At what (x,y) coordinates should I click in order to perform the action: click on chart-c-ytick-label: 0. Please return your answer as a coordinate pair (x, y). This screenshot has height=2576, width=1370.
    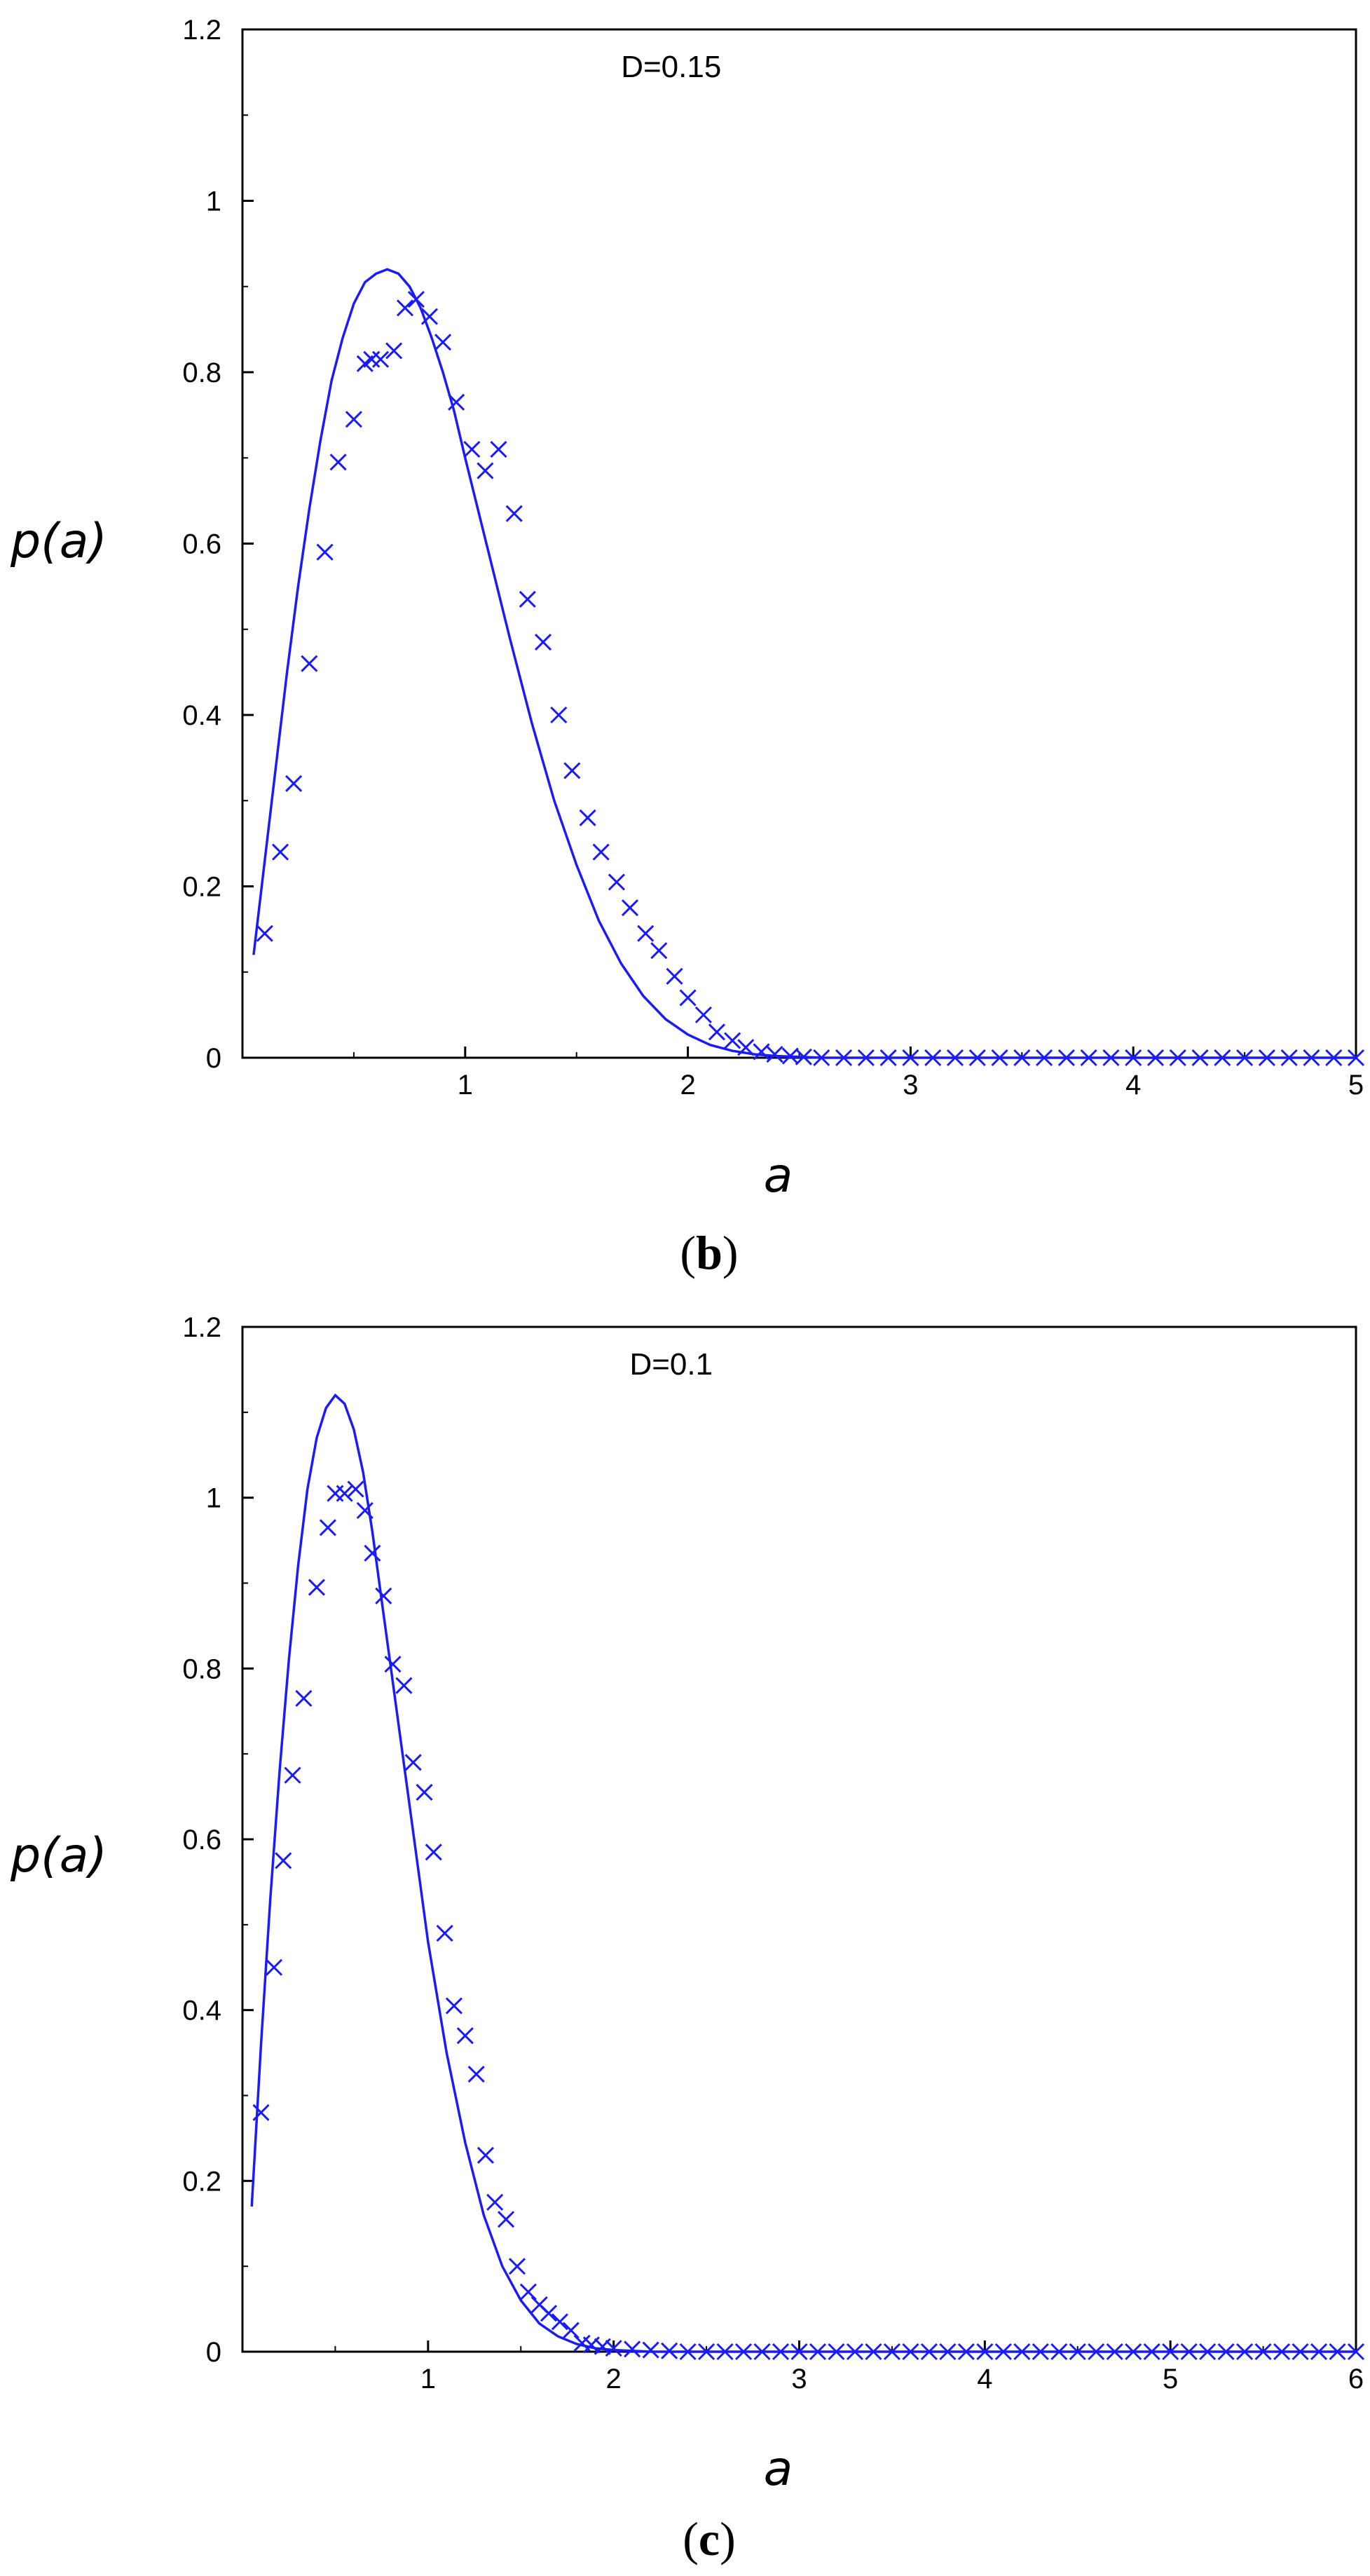
    Looking at the image, I should click on (213, 2352).